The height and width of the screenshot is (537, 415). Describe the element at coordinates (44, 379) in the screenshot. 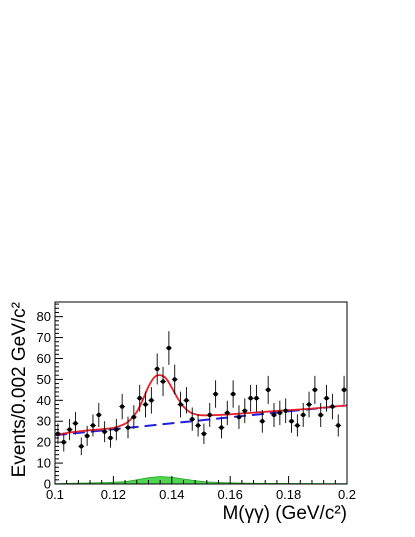

I see `y-tick-label: 50` at that location.